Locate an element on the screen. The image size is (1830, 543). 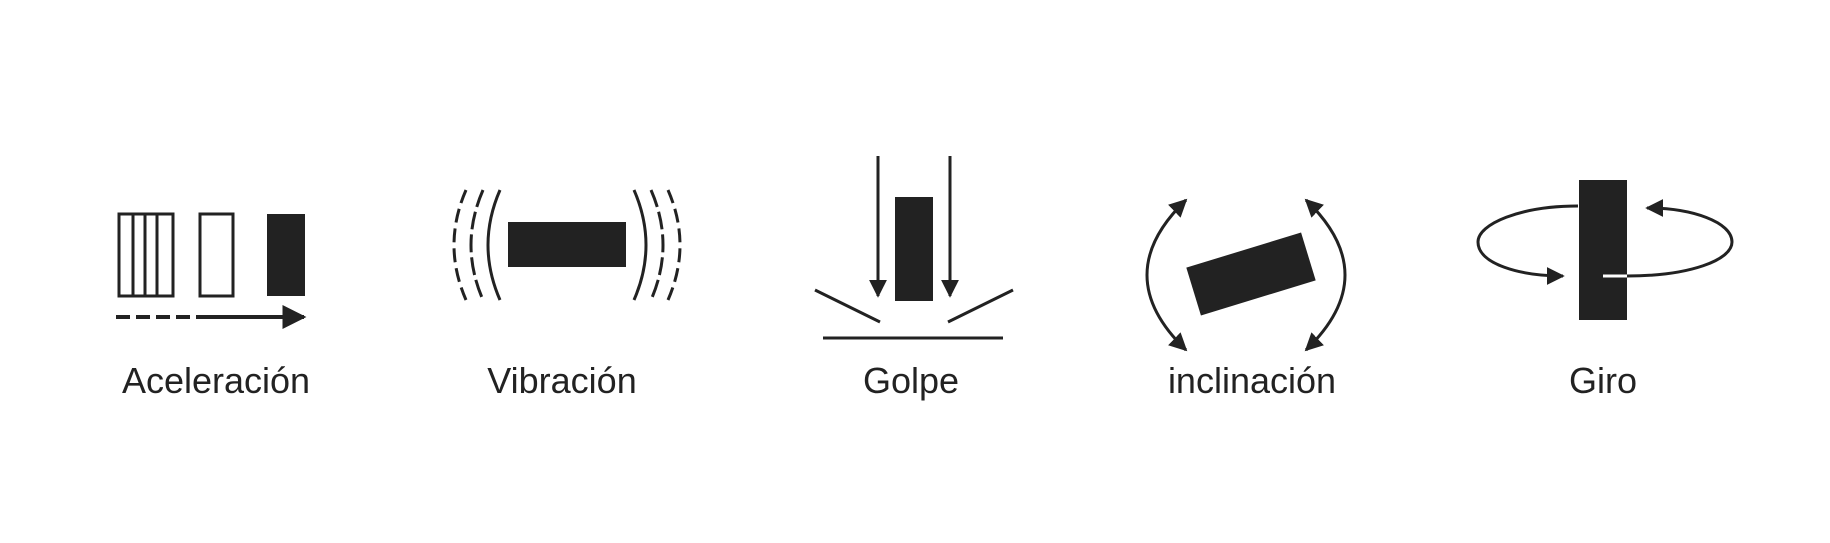
acceleration-icon is located at coordinates (211, 270).